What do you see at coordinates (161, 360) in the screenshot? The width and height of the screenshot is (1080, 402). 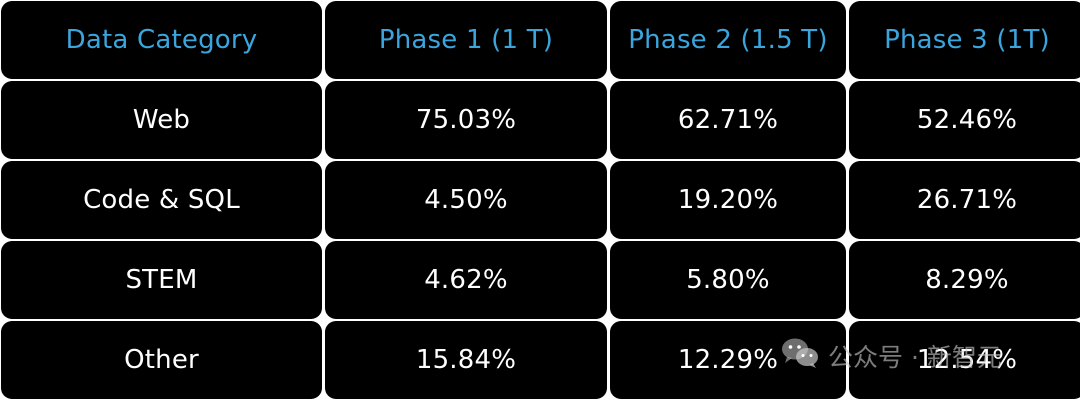 I see `row-other-category: Other` at bounding box center [161, 360].